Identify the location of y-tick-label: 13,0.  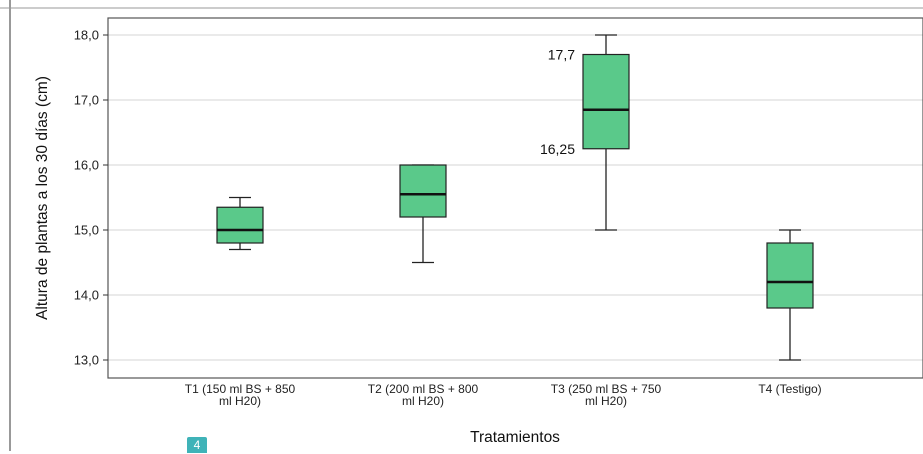
(86, 360).